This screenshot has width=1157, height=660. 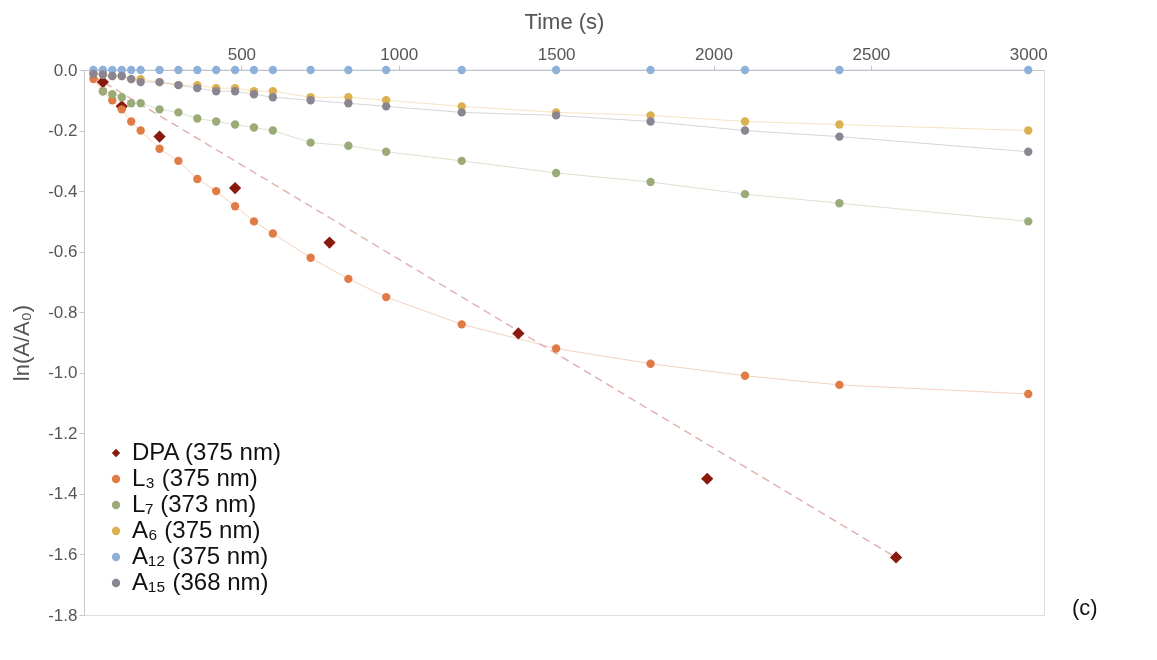 I want to click on legend-label: A₁₅ (368 nm), so click(x=200, y=581).